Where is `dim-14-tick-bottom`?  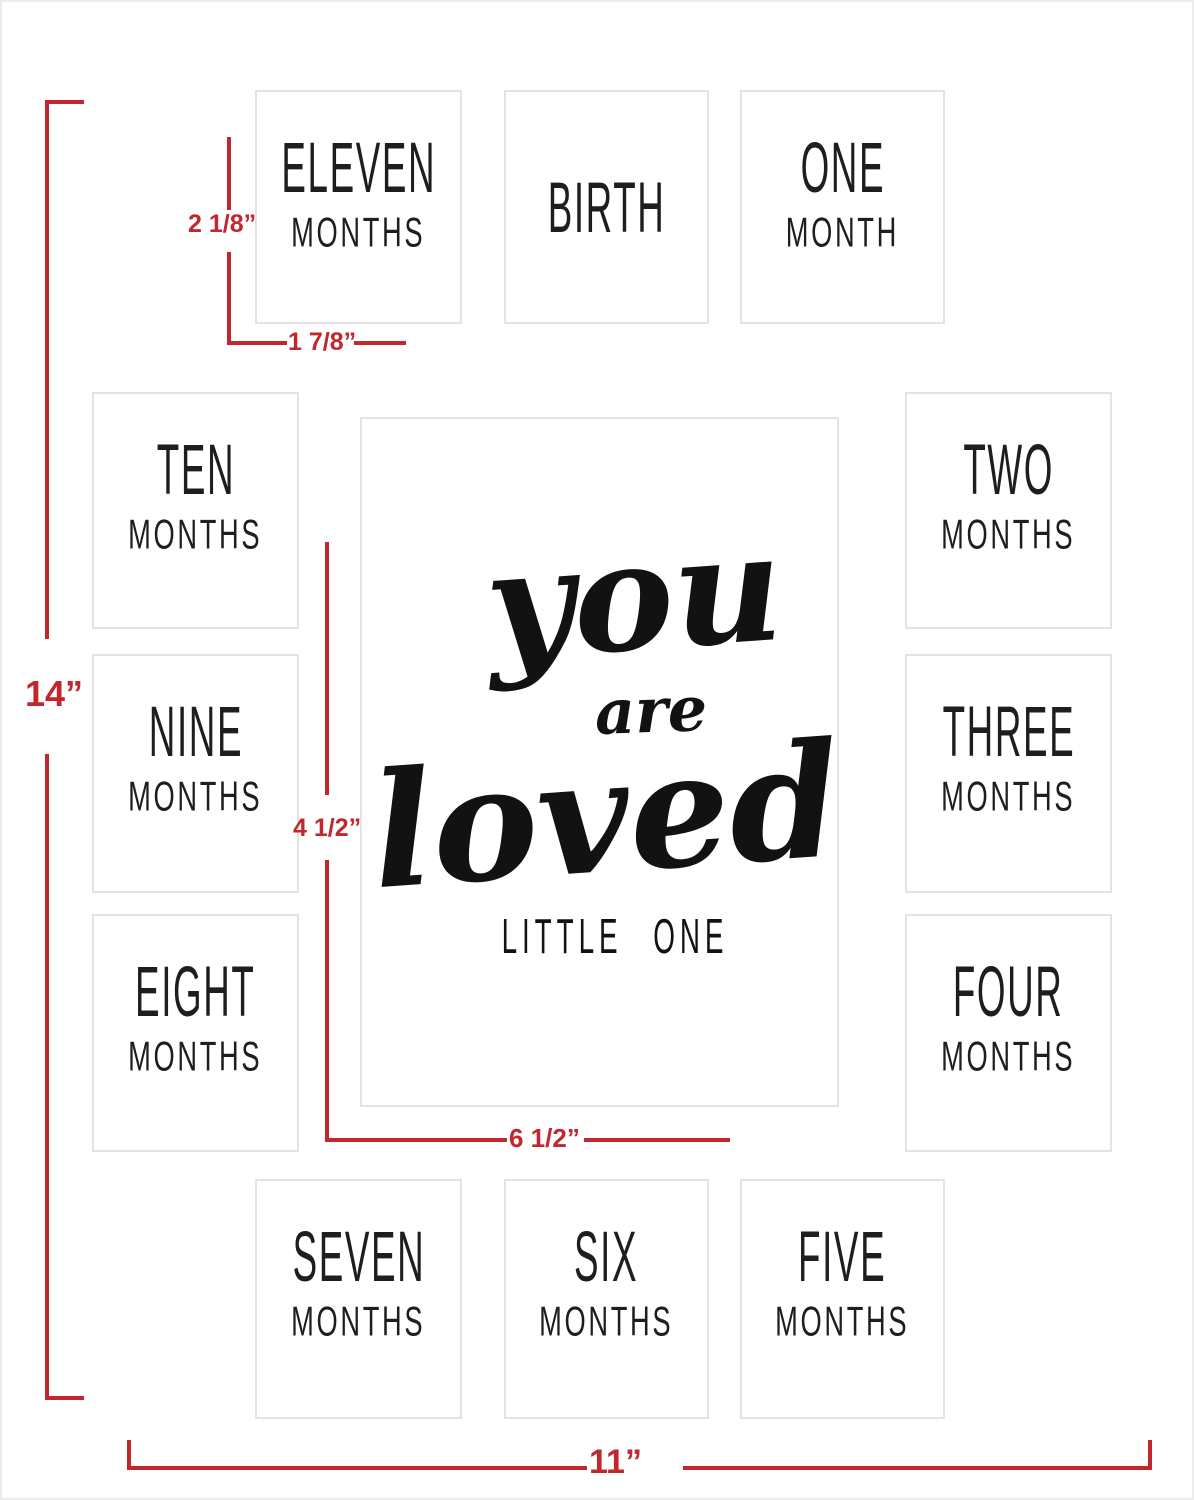 dim-14-tick-bottom is located at coordinates (64, 1398).